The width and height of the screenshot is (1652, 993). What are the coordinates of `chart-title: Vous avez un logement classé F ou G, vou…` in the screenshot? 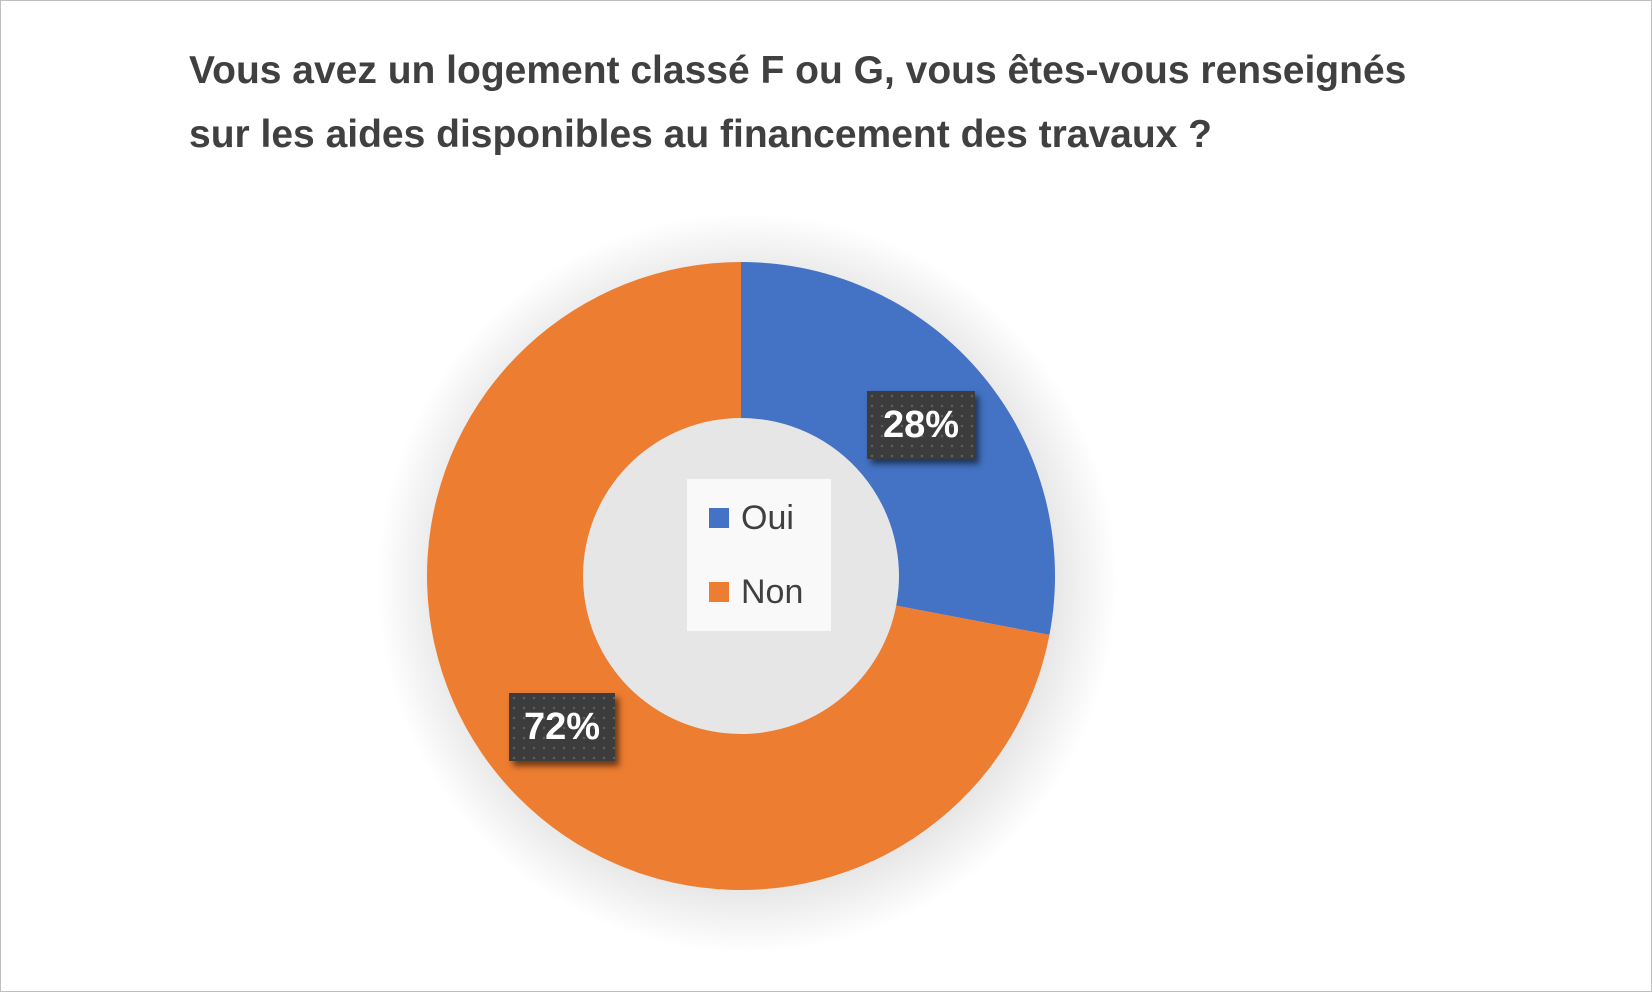 It's located at (849, 103).